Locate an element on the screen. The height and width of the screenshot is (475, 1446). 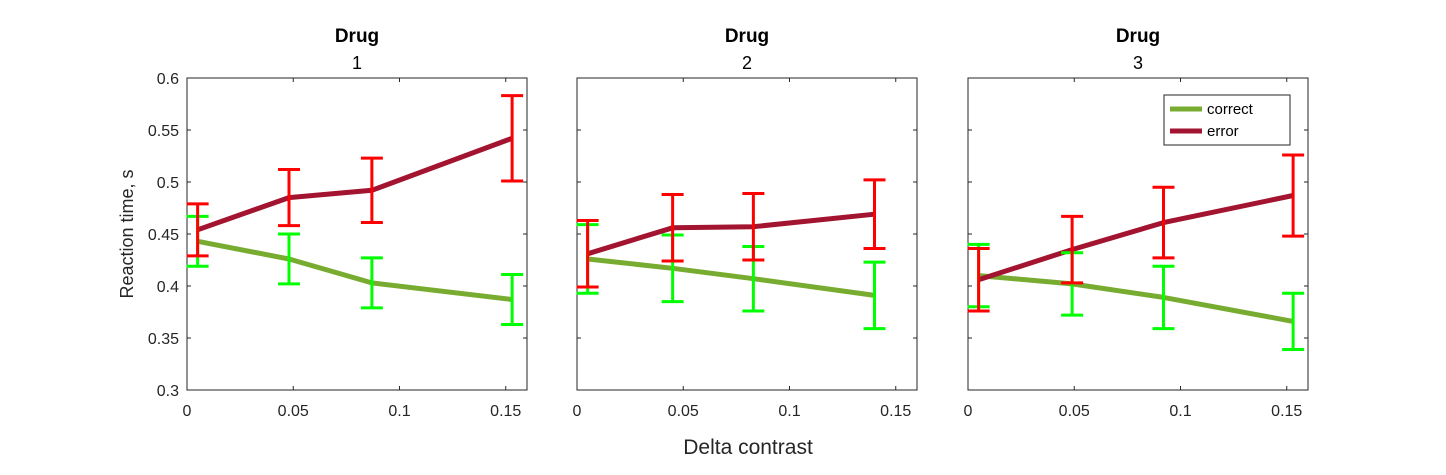
panel-subtitle: 3 is located at coordinates (1138, 63).